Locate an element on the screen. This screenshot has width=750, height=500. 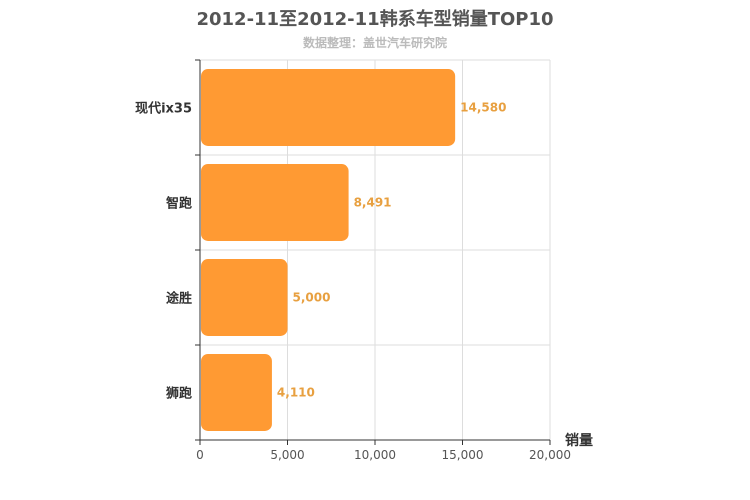
category-label-1: 现代ix35 is located at coordinates (163, 109).